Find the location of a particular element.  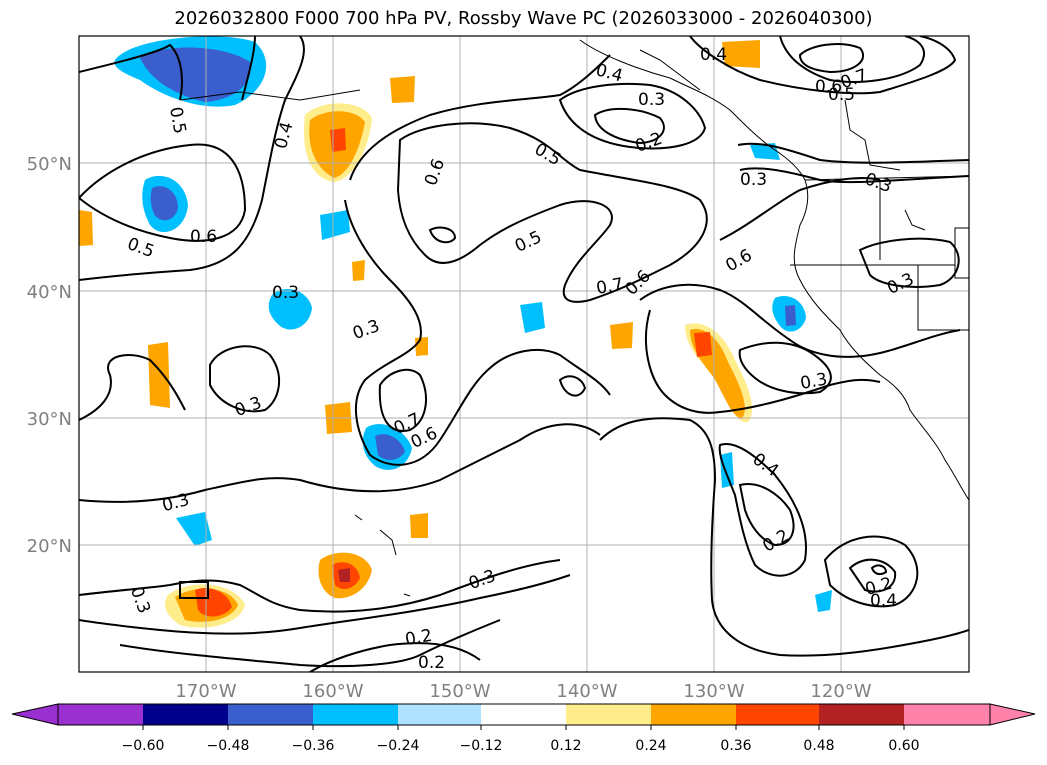

lat-label: 20°N is located at coordinates (49, 546).